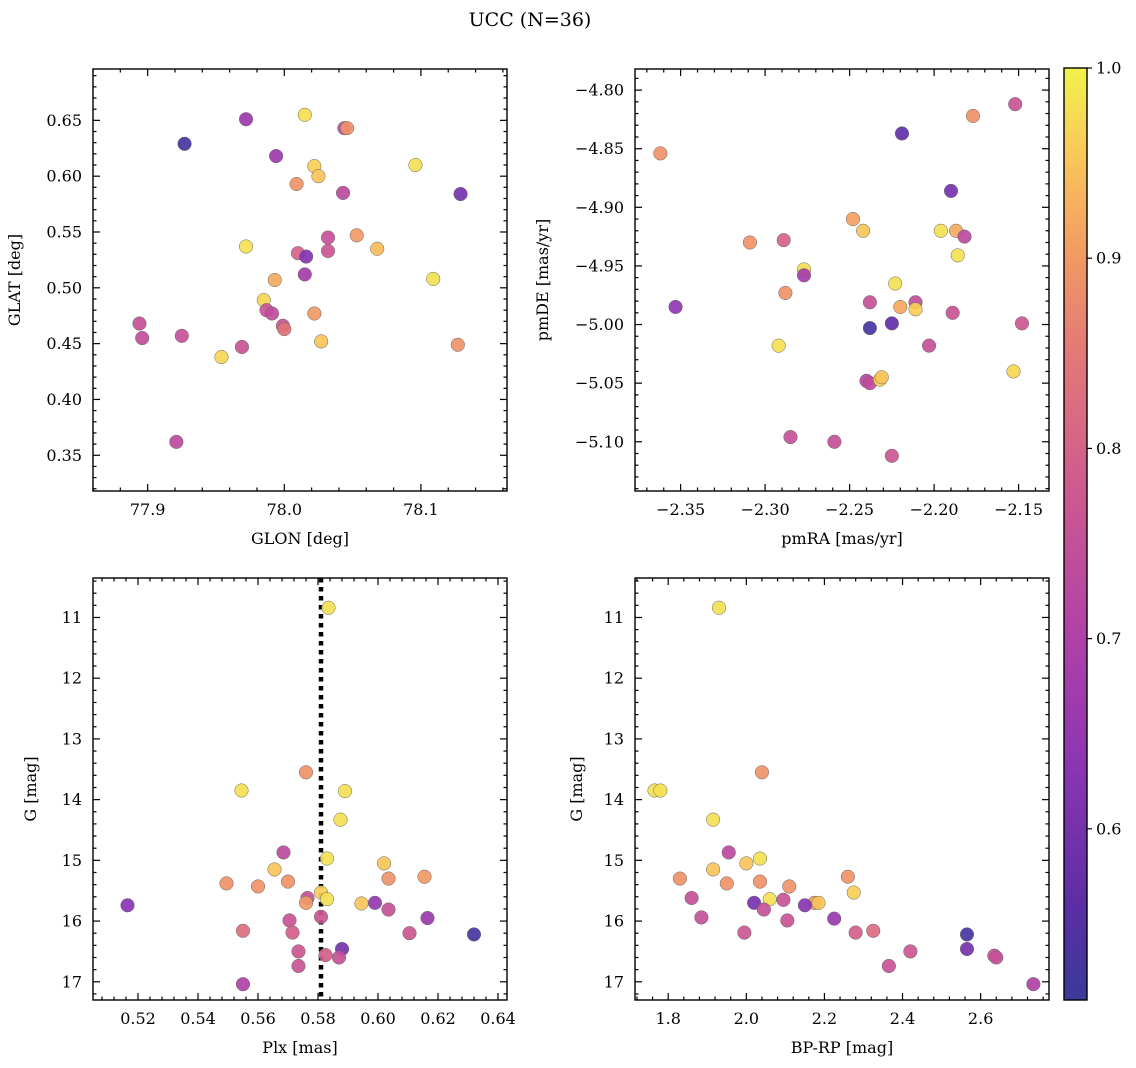 The image size is (1136, 1068). I want to click on colorbar-tick-label: 0.8, so click(1108, 448).